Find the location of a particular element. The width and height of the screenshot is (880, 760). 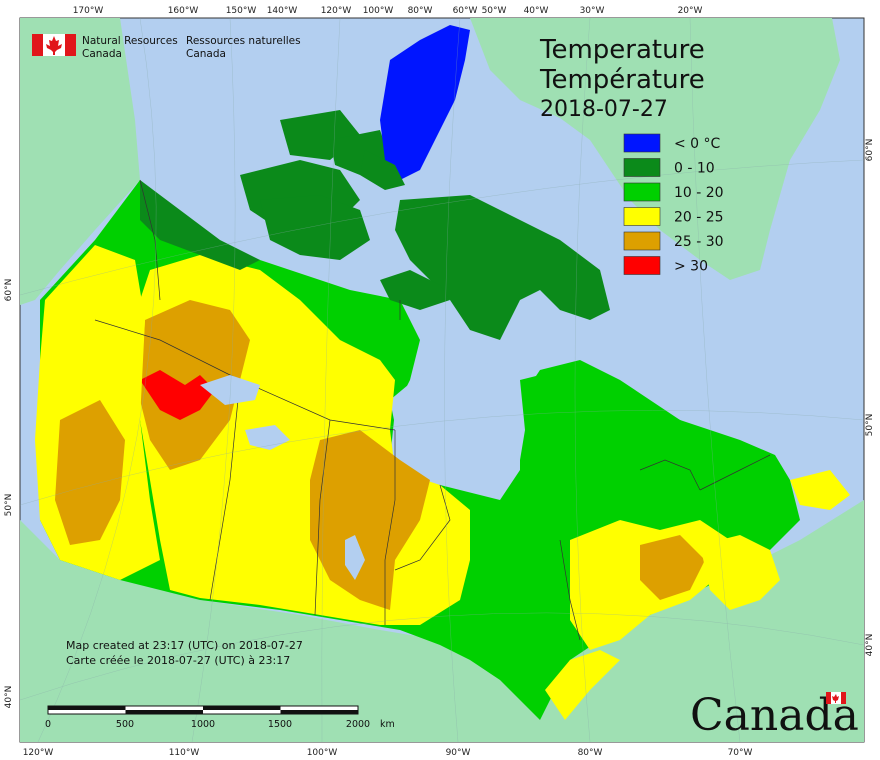

bottom-tick-label: 90°W is located at coordinates (458, 753).